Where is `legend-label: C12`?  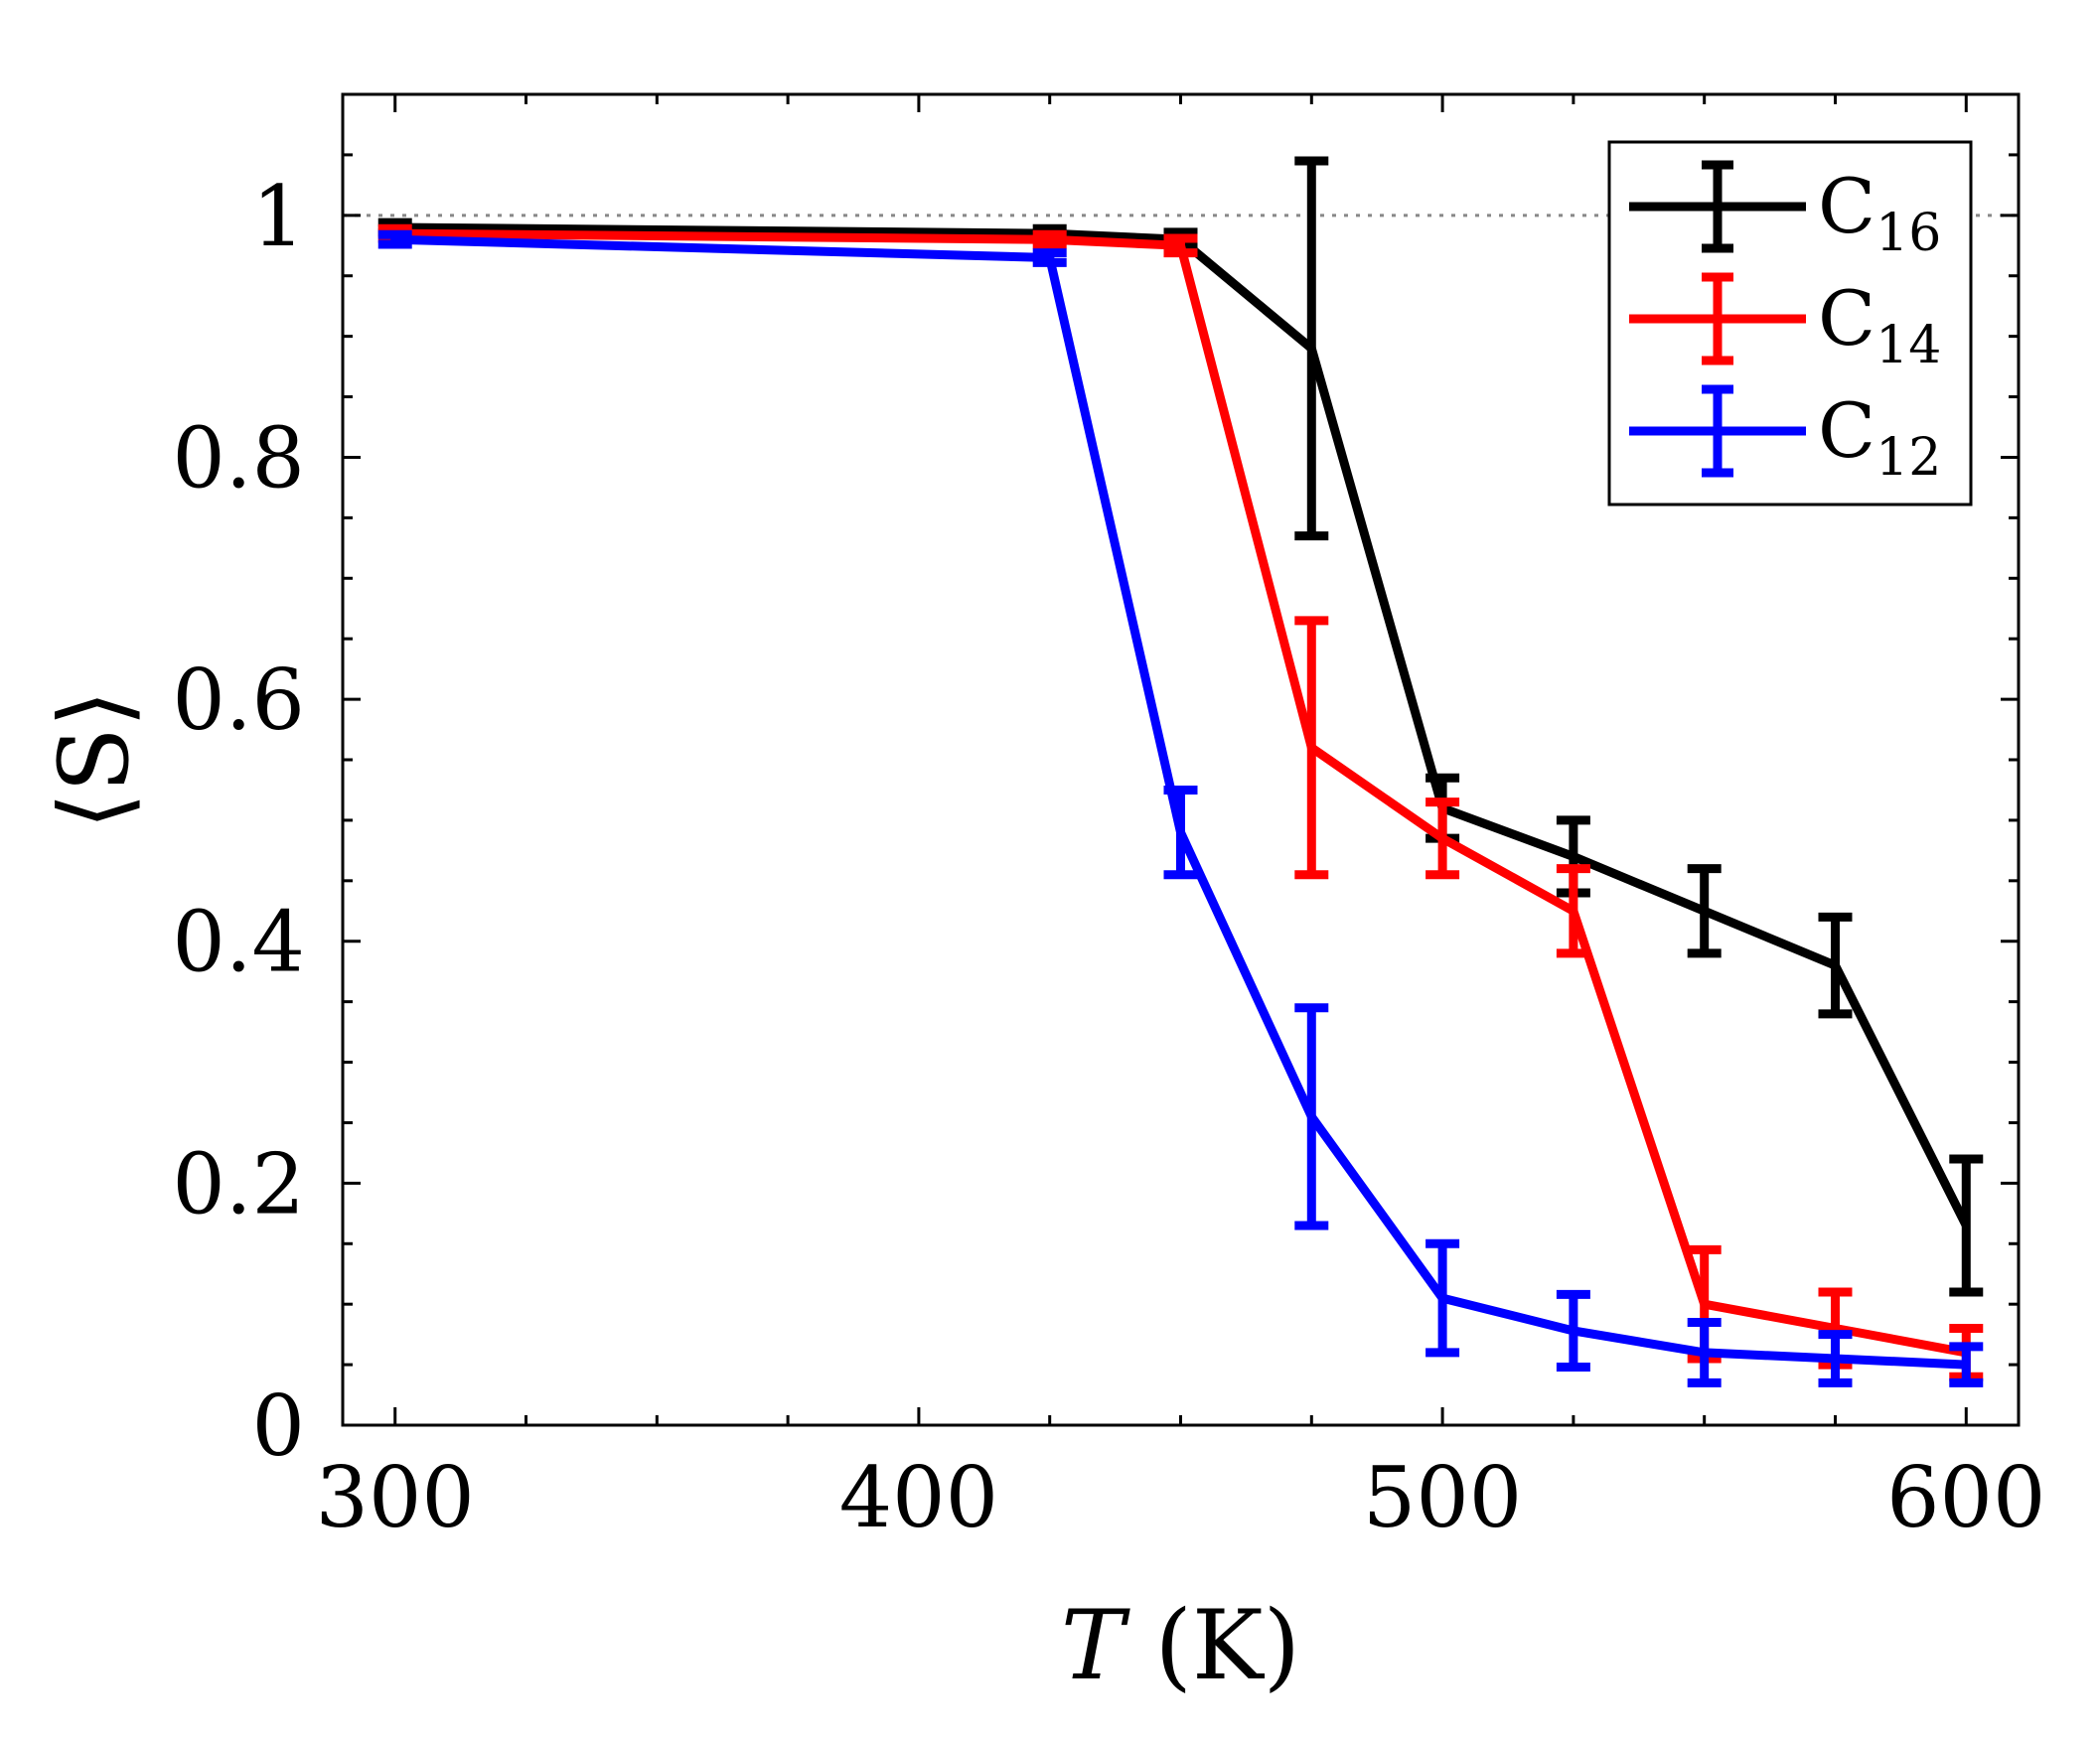
legend-label: C12 is located at coordinates (1879, 437).